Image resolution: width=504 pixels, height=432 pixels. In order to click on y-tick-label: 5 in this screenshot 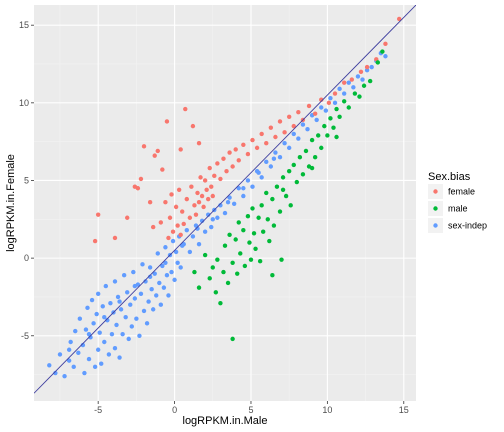, I will do `click(26, 180)`.